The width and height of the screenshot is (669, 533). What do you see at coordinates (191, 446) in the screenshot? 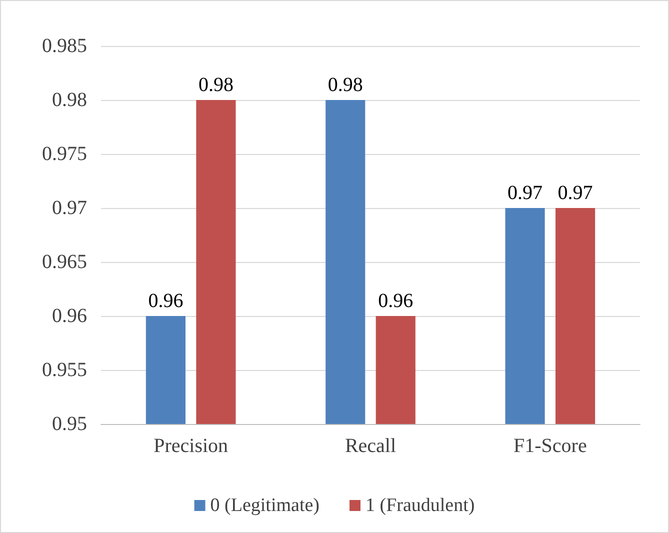
I see `x-tick-label: Precision` at bounding box center [191, 446].